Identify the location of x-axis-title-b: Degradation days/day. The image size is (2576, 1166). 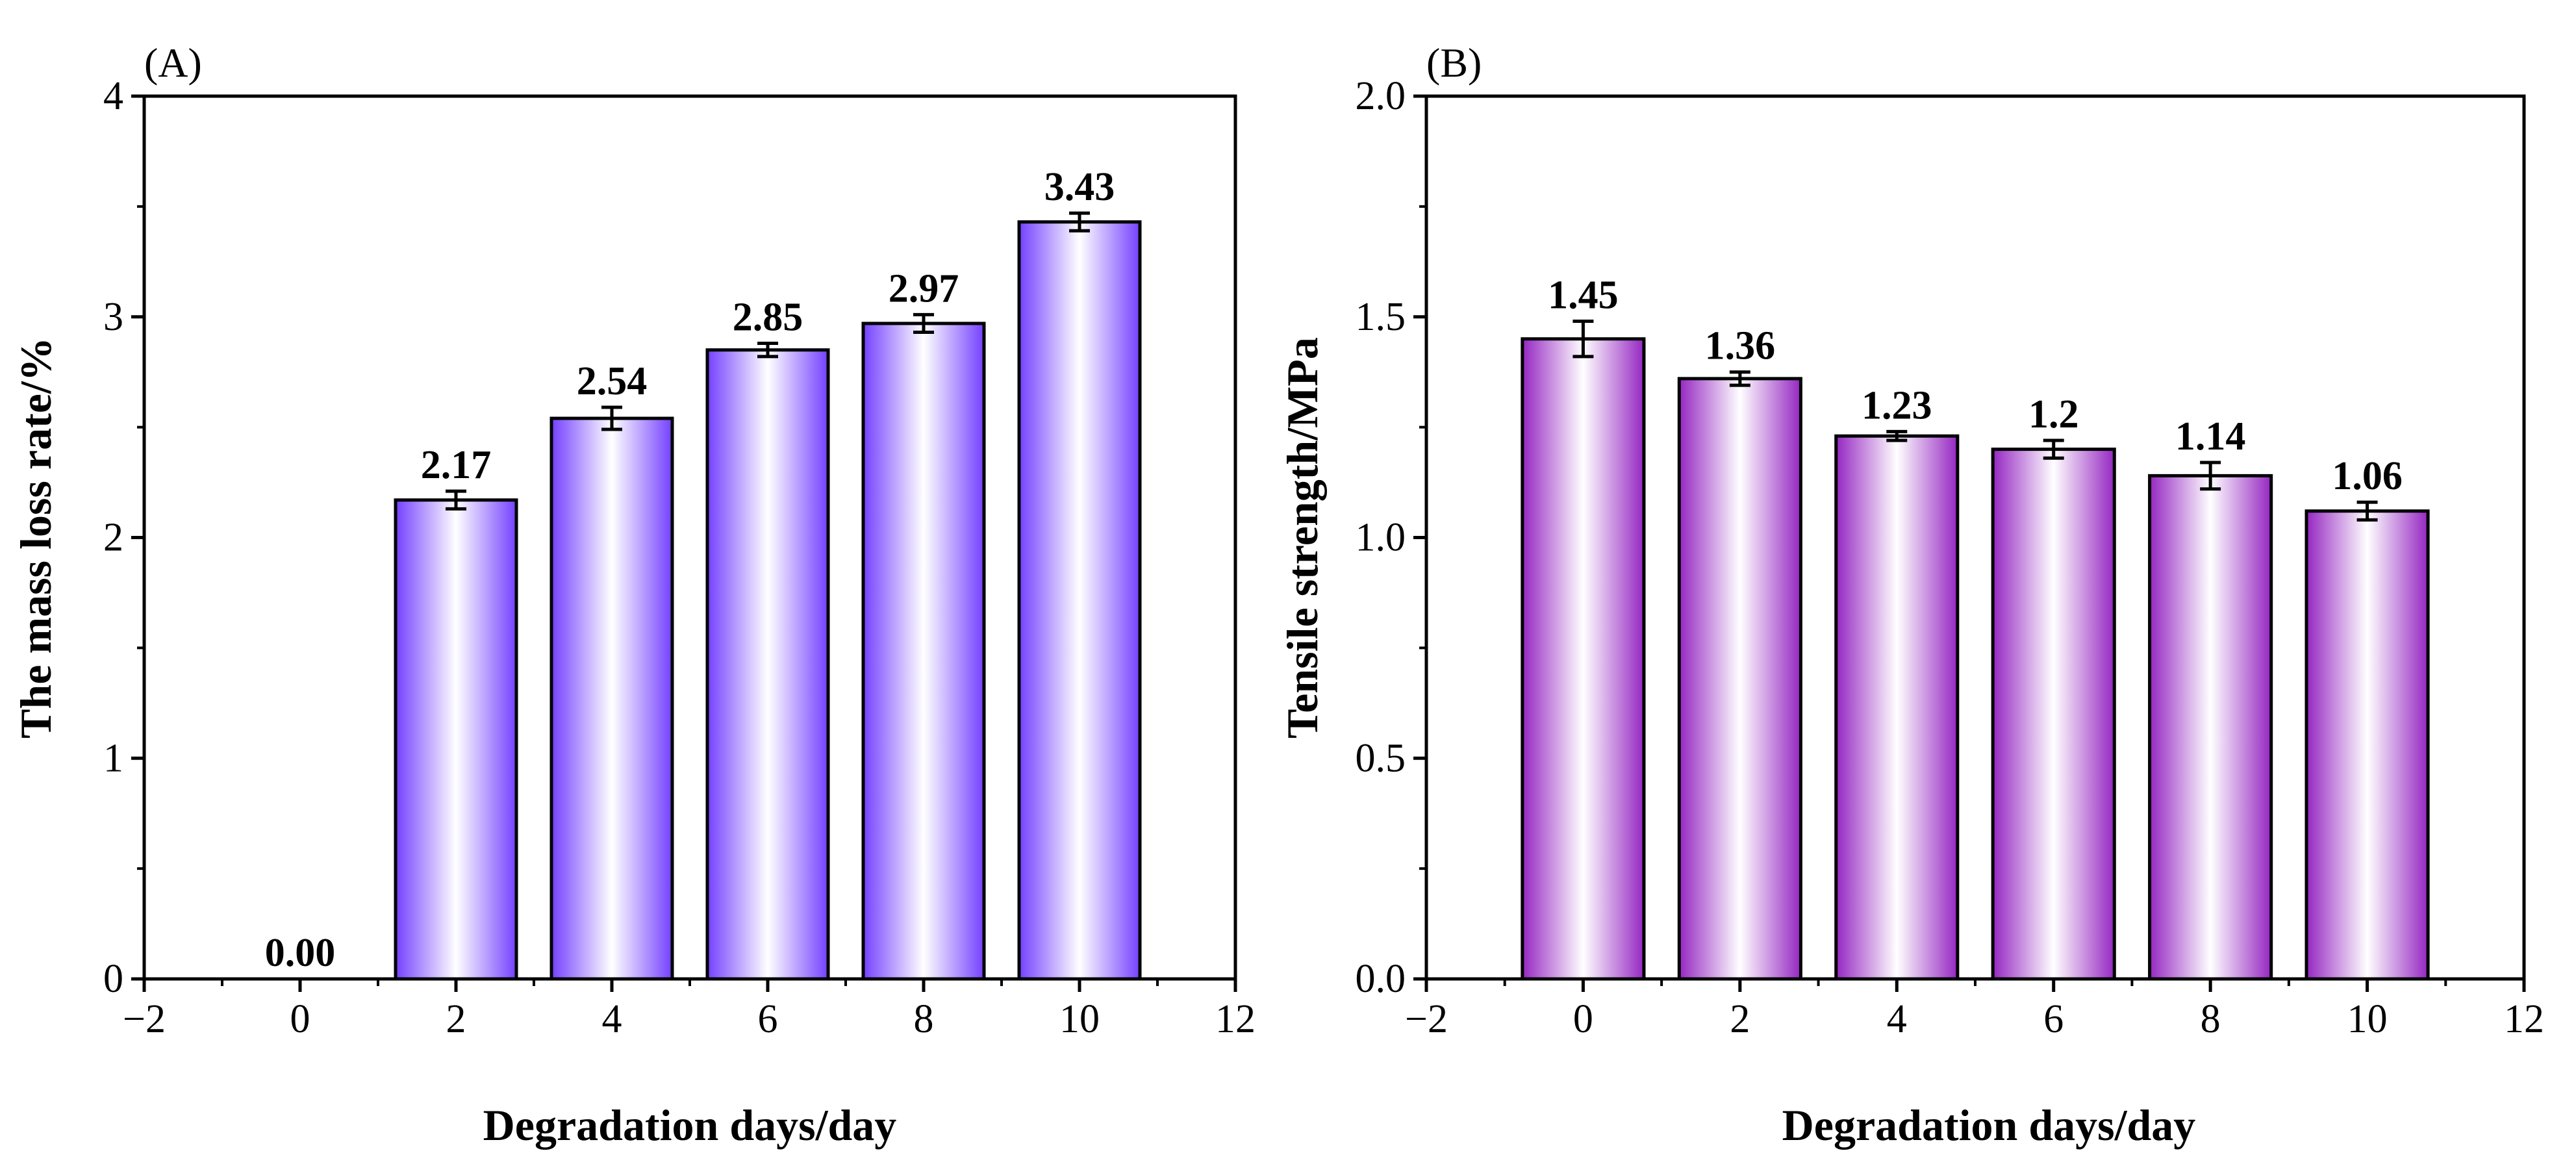
(1989, 1125).